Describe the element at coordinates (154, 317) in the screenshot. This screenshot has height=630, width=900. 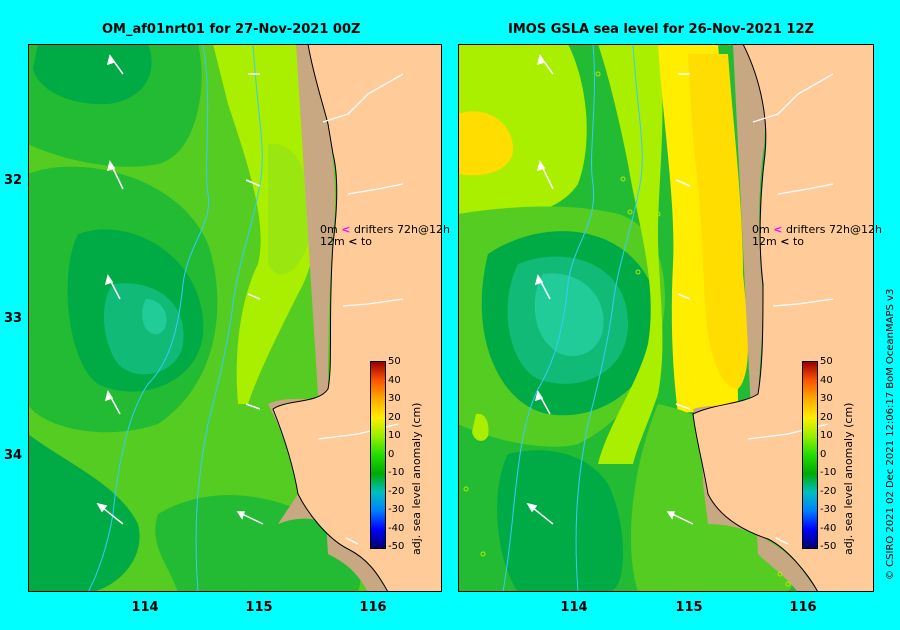
I see `anomaly-contour-eddy-inner` at that location.